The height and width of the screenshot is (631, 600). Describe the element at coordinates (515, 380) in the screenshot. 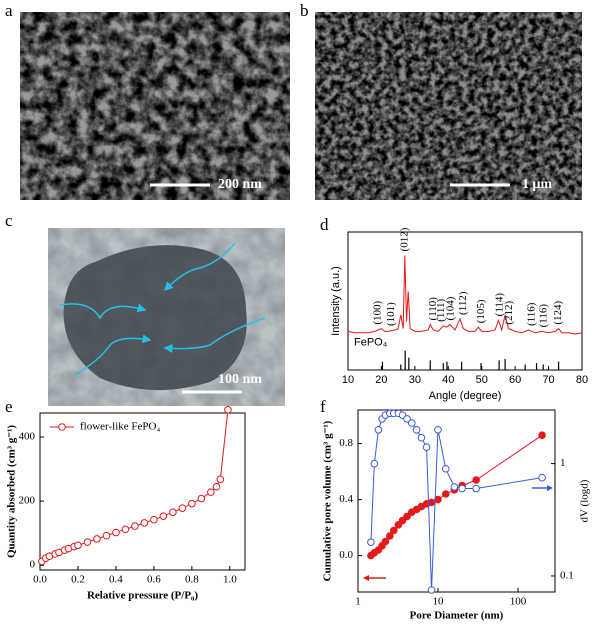

I see `x-tick-label: 60` at that location.